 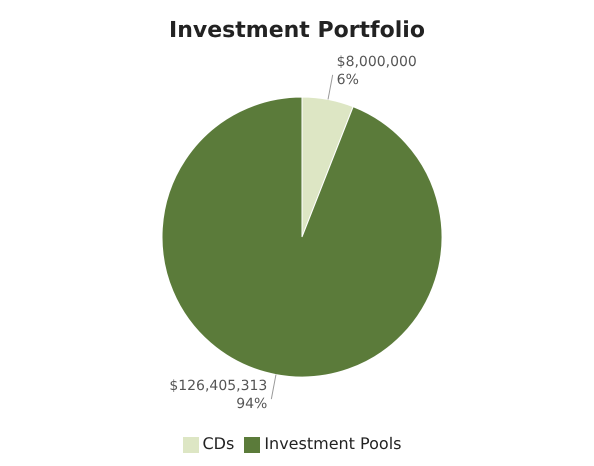 What do you see at coordinates (218, 443) in the screenshot?
I see `legend-label: CDs` at bounding box center [218, 443].